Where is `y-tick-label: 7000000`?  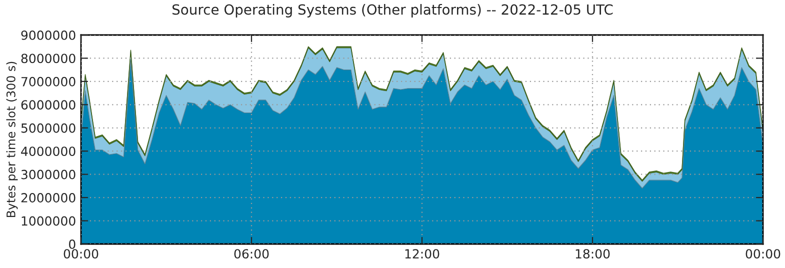 y-tick-label: 7000000 is located at coordinates (48, 81).